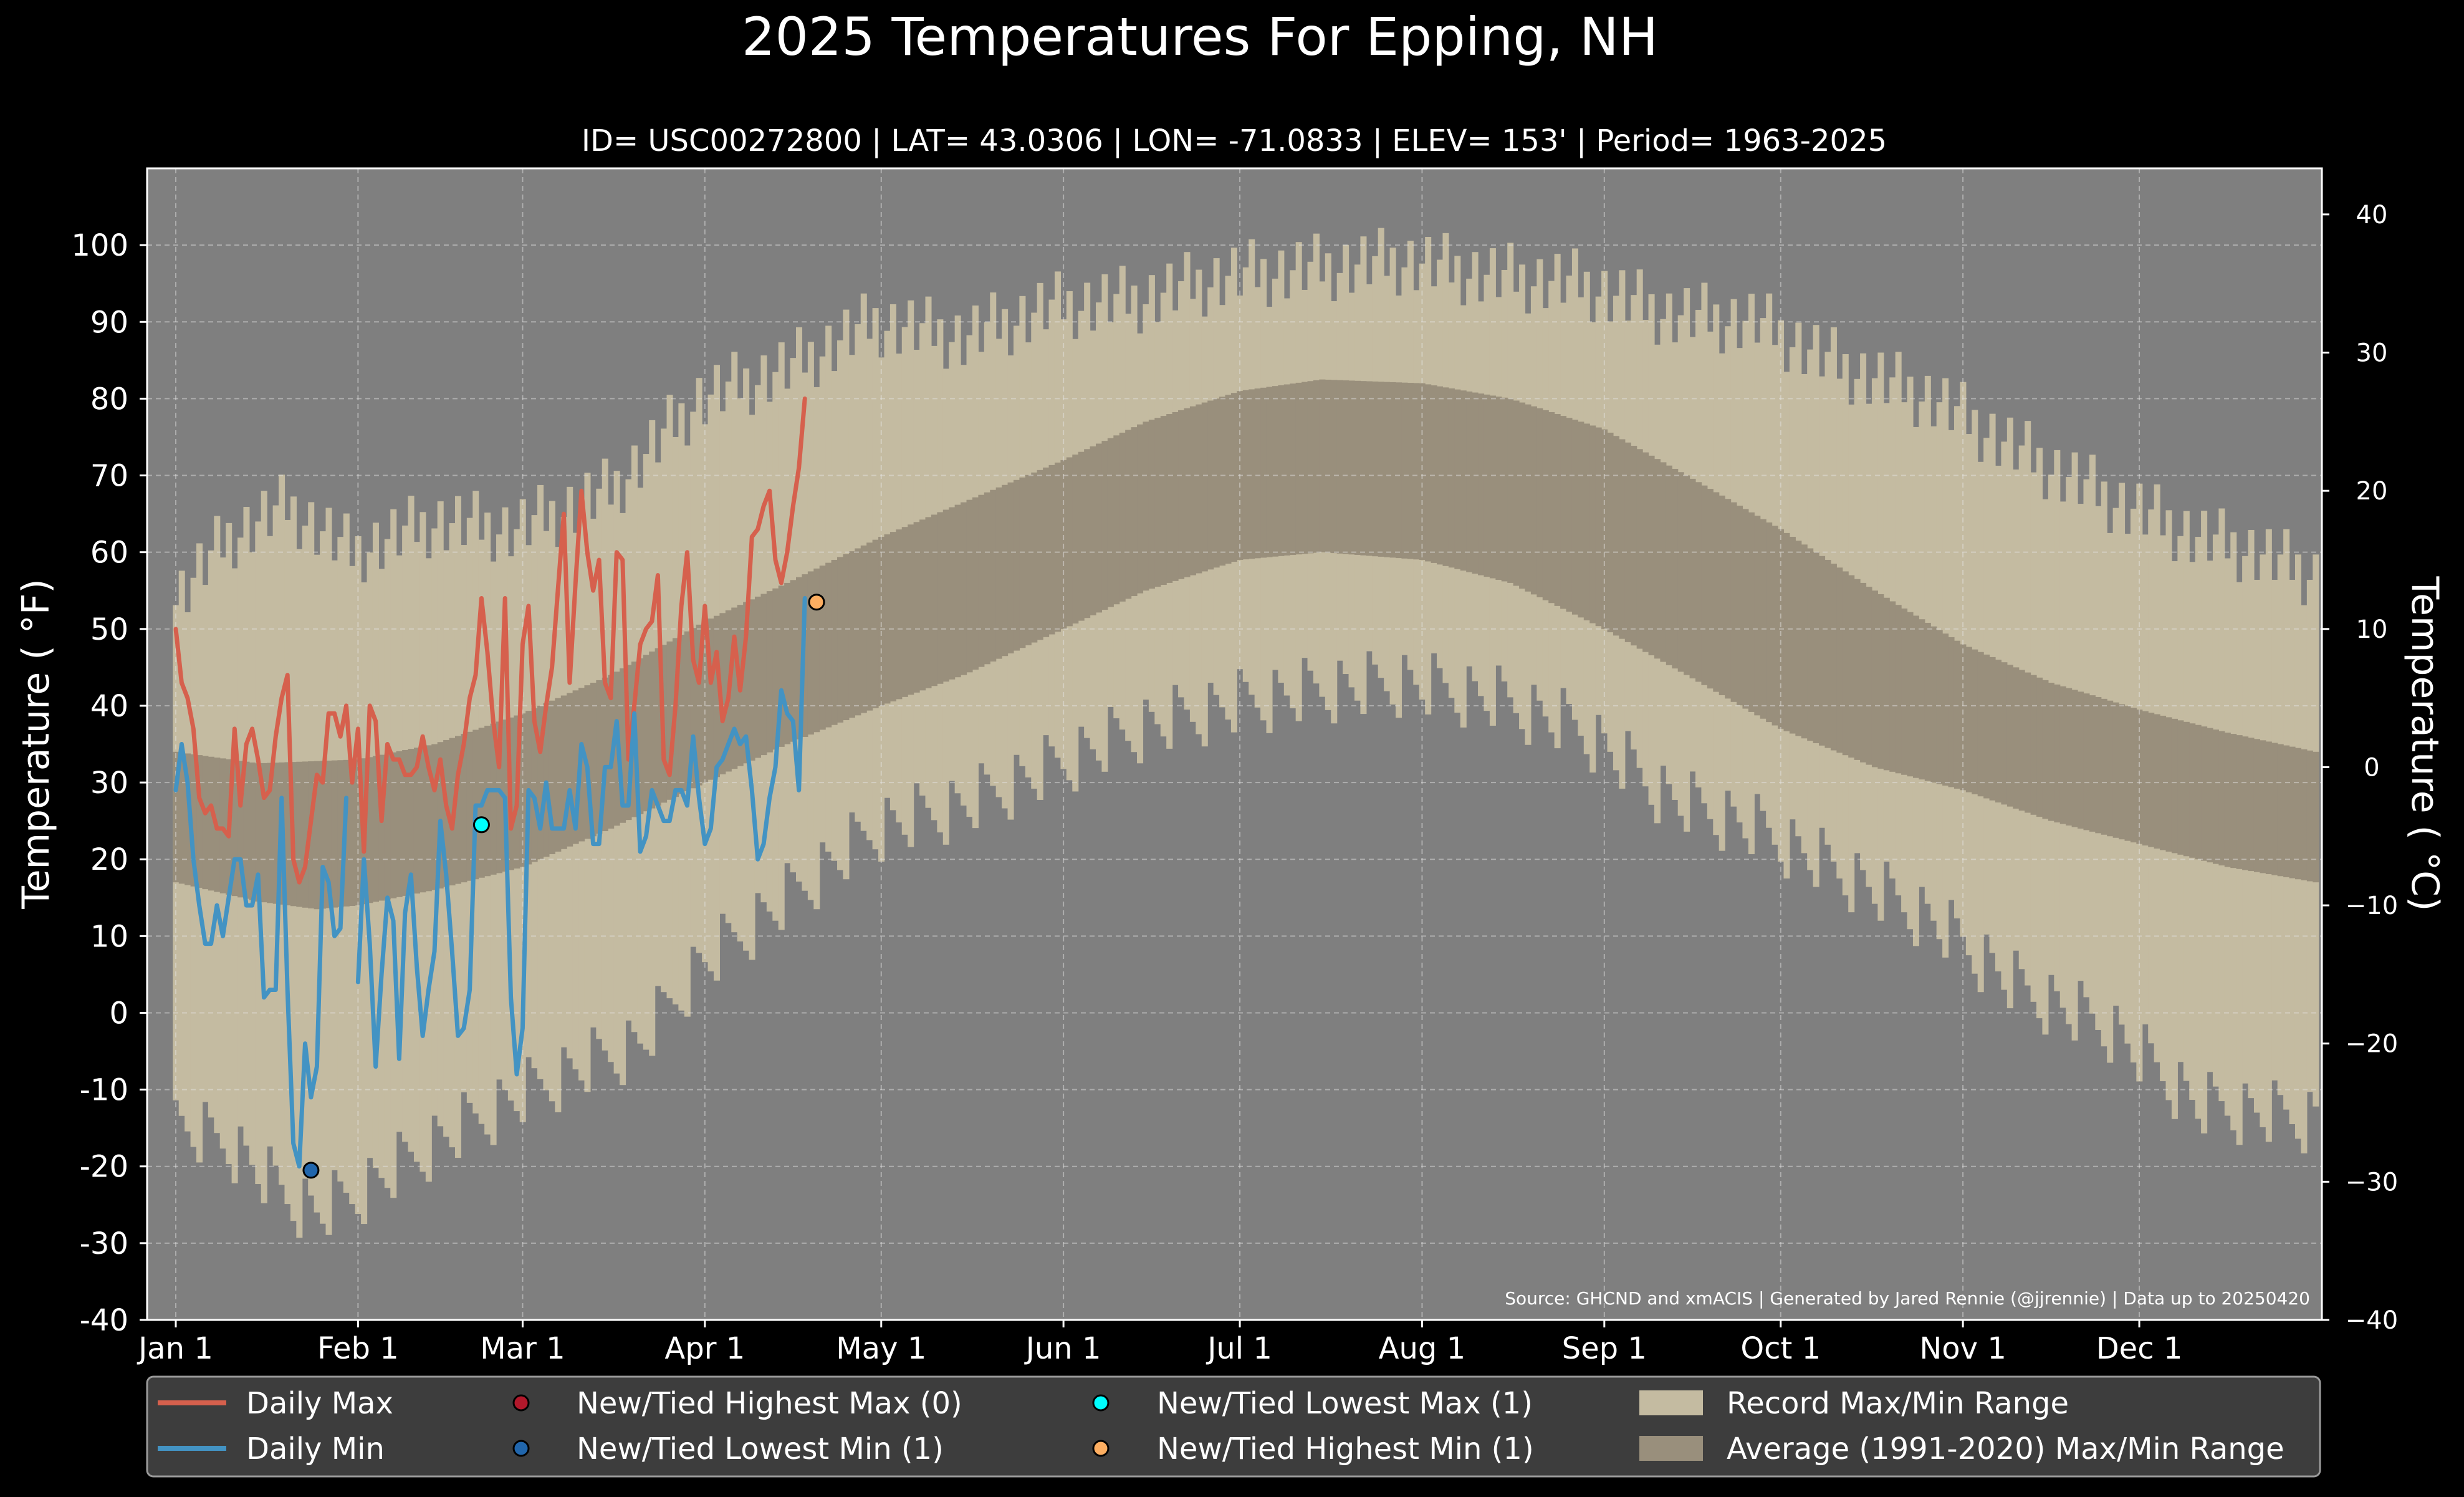 This screenshot has width=2464, height=1497. Describe the element at coordinates (109, 859) in the screenshot. I see `y-tick-label-left: 20` at that location.